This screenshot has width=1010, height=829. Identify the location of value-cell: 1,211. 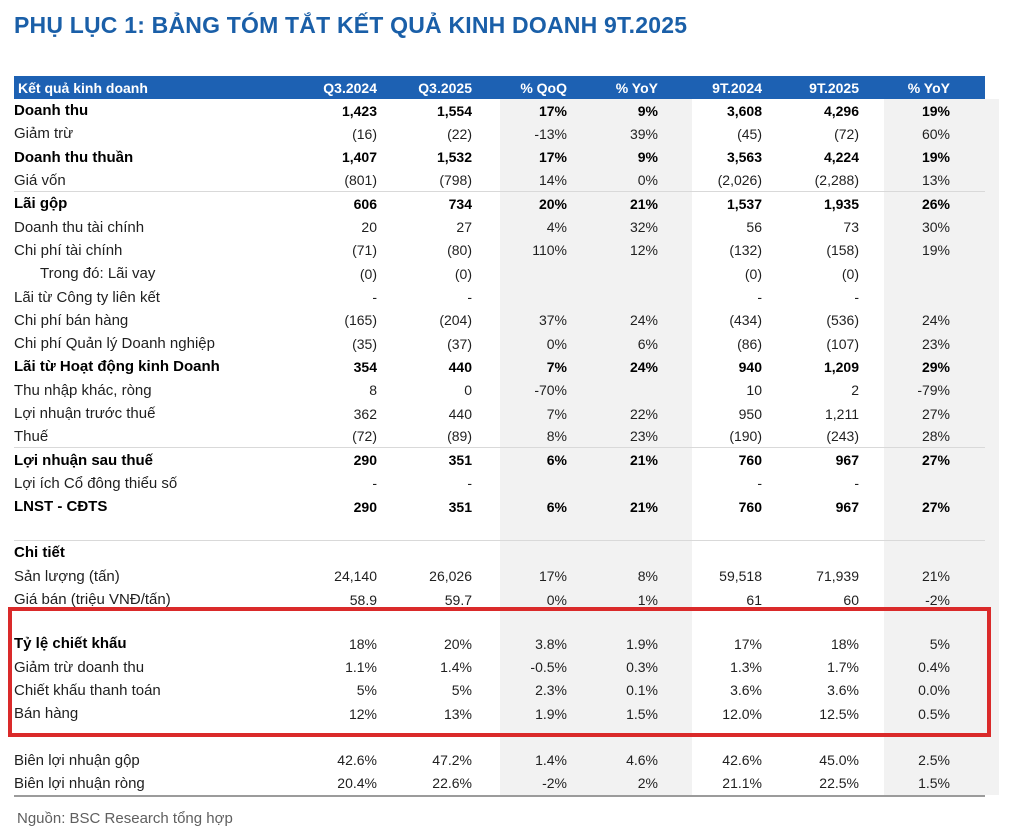
(842, 413).